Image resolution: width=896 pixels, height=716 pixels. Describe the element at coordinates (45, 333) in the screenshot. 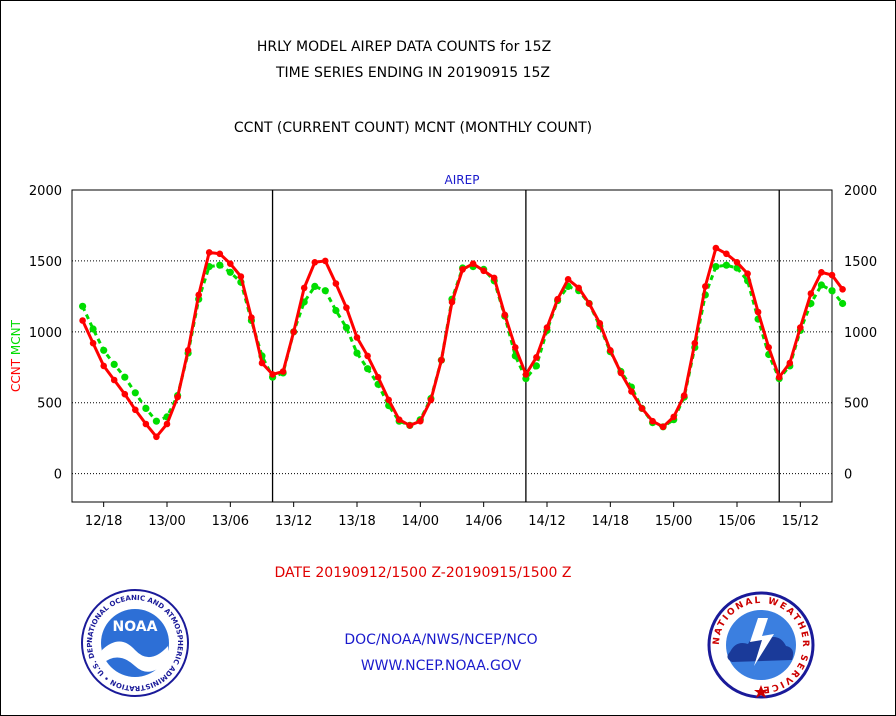

I see `y-tick-label-left: 1000` at that location.